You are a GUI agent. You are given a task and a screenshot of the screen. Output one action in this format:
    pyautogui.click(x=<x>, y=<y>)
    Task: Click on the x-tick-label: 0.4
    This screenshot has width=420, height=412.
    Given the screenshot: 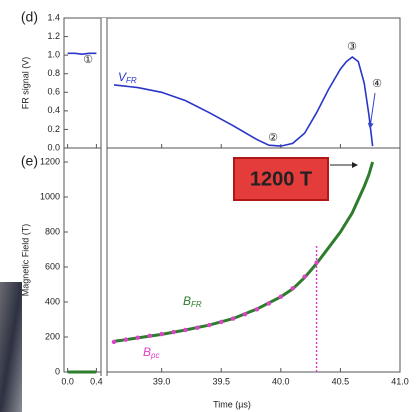 What is the action you would take?
    pyautogui.click(x=96, y=381)
    